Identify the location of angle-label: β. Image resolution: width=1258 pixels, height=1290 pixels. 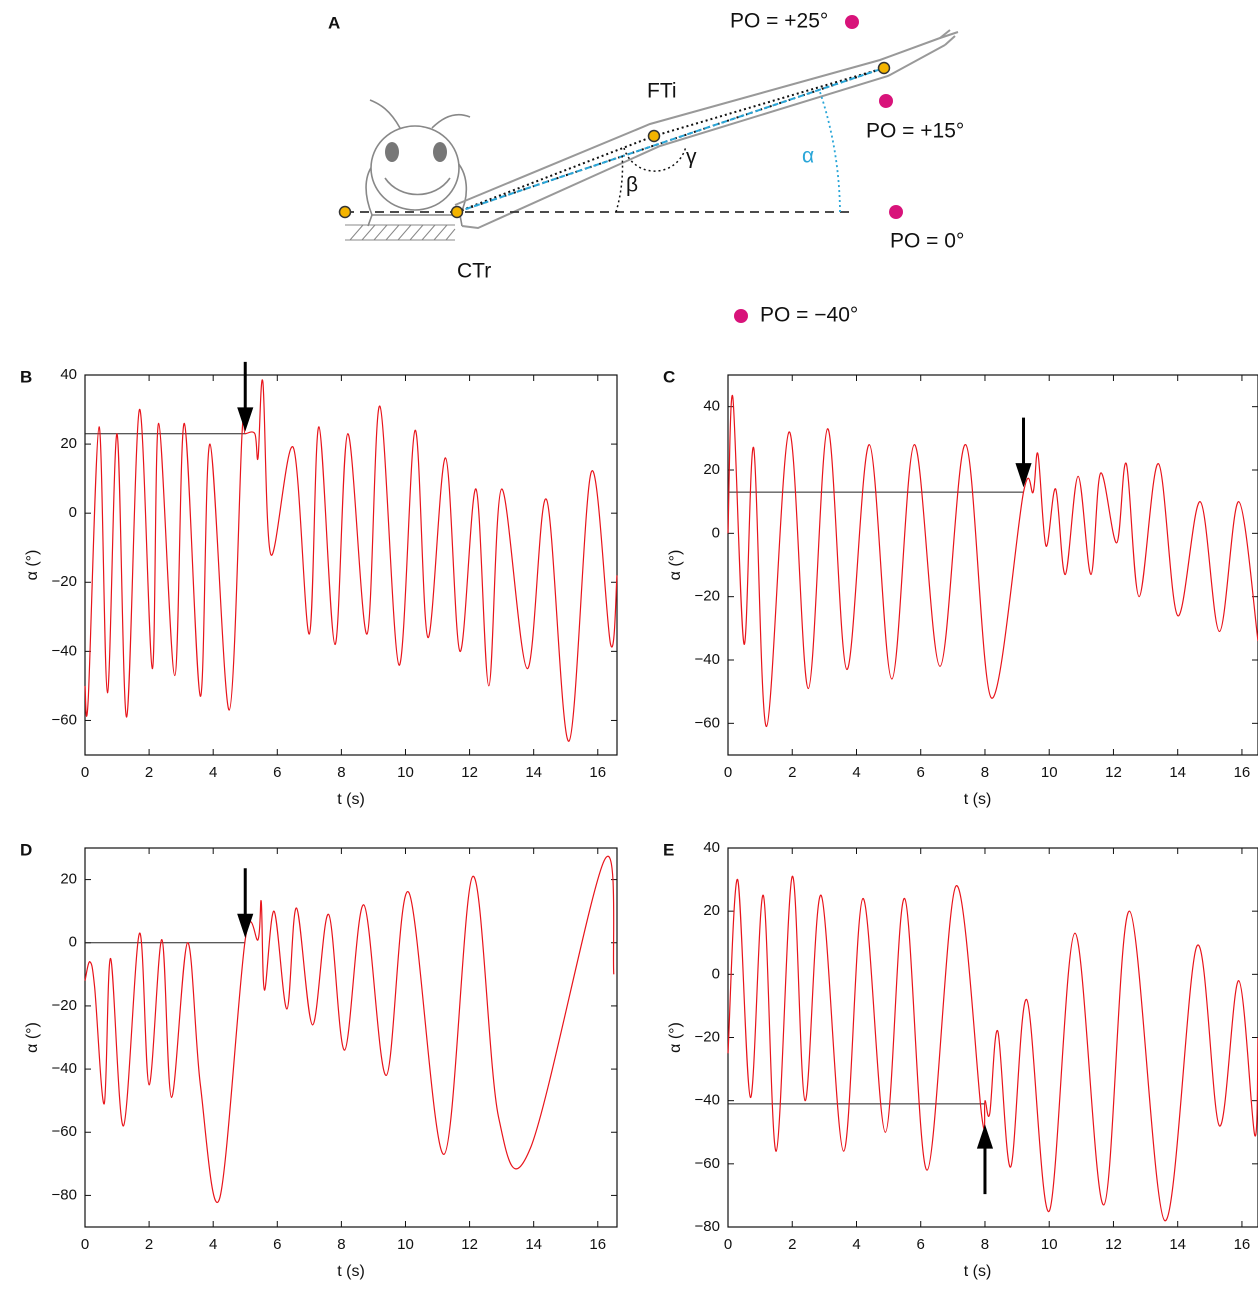
(632, 185).